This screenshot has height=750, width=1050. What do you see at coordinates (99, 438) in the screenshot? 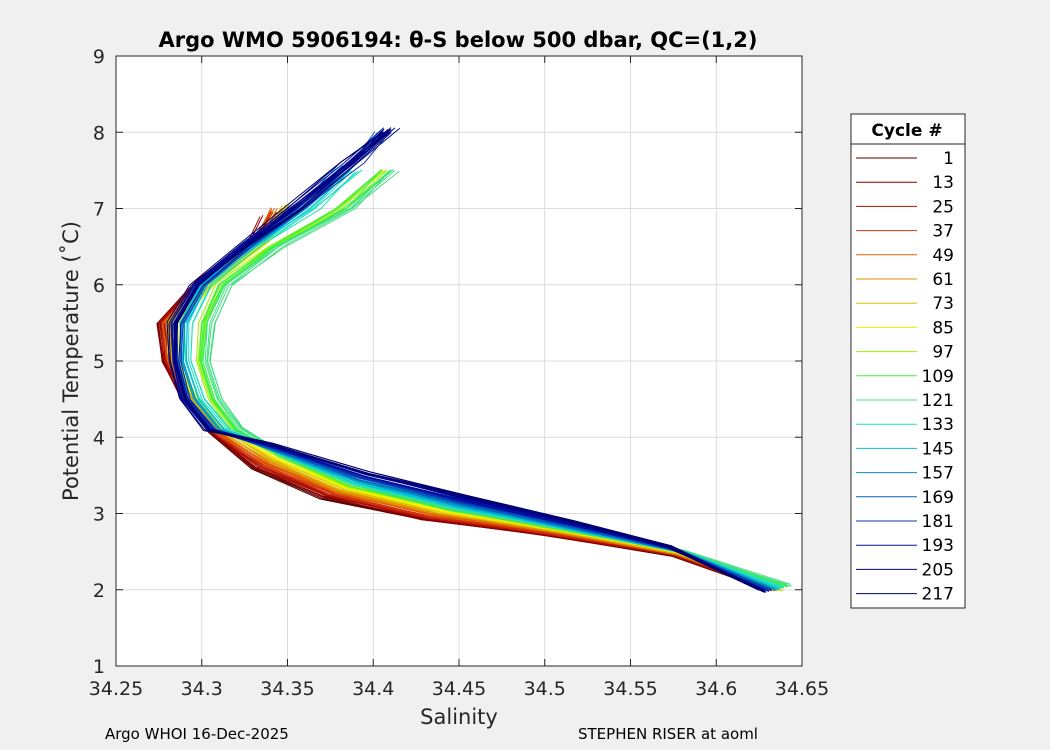
I see `y-tick-label: 4` at bounding box center [99, 438].